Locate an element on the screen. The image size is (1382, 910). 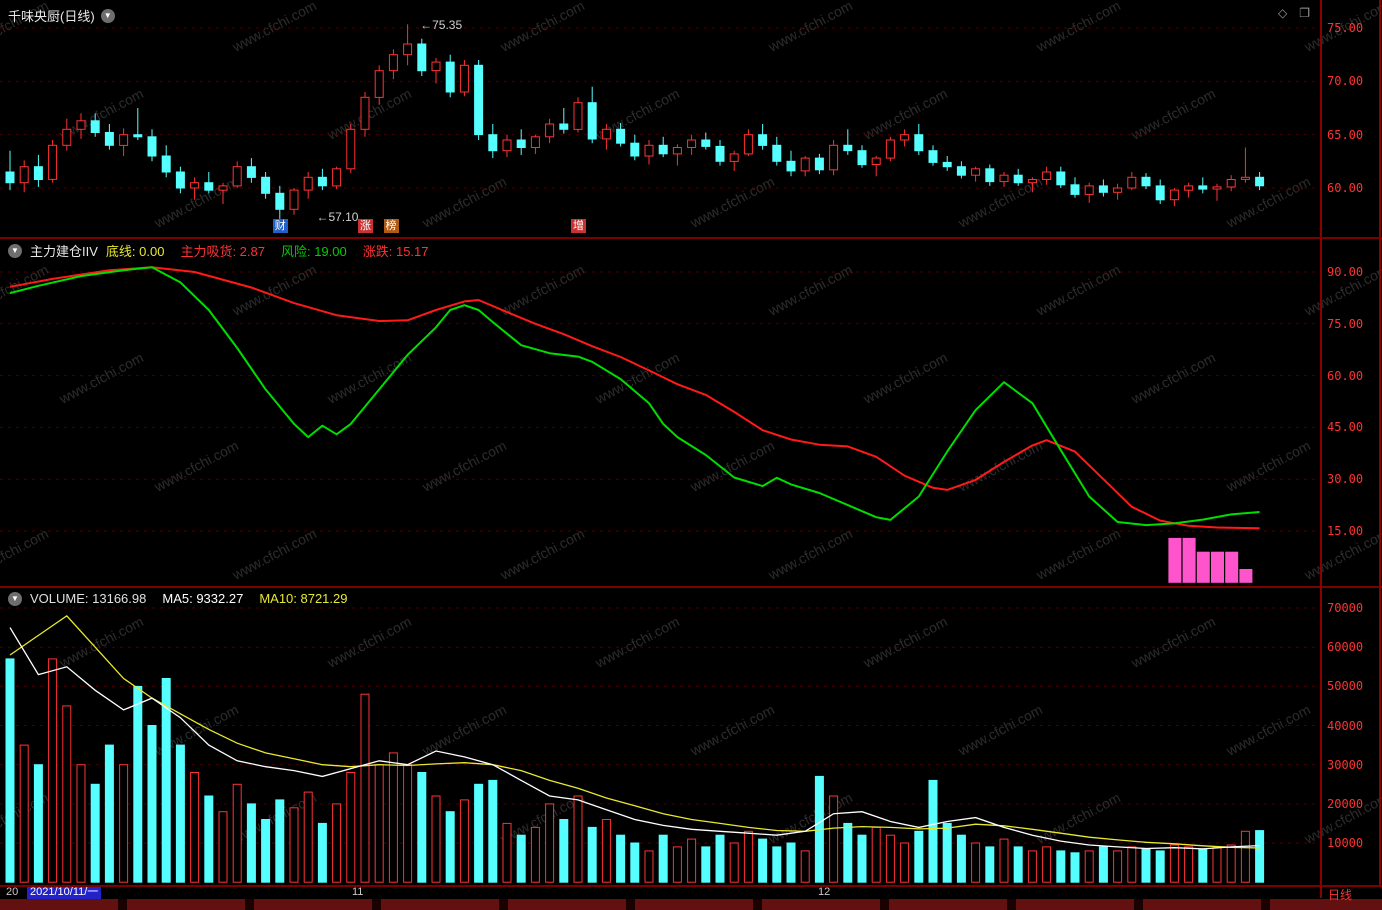
axis-label: 30.00 is located at coordinates (1345, 479).